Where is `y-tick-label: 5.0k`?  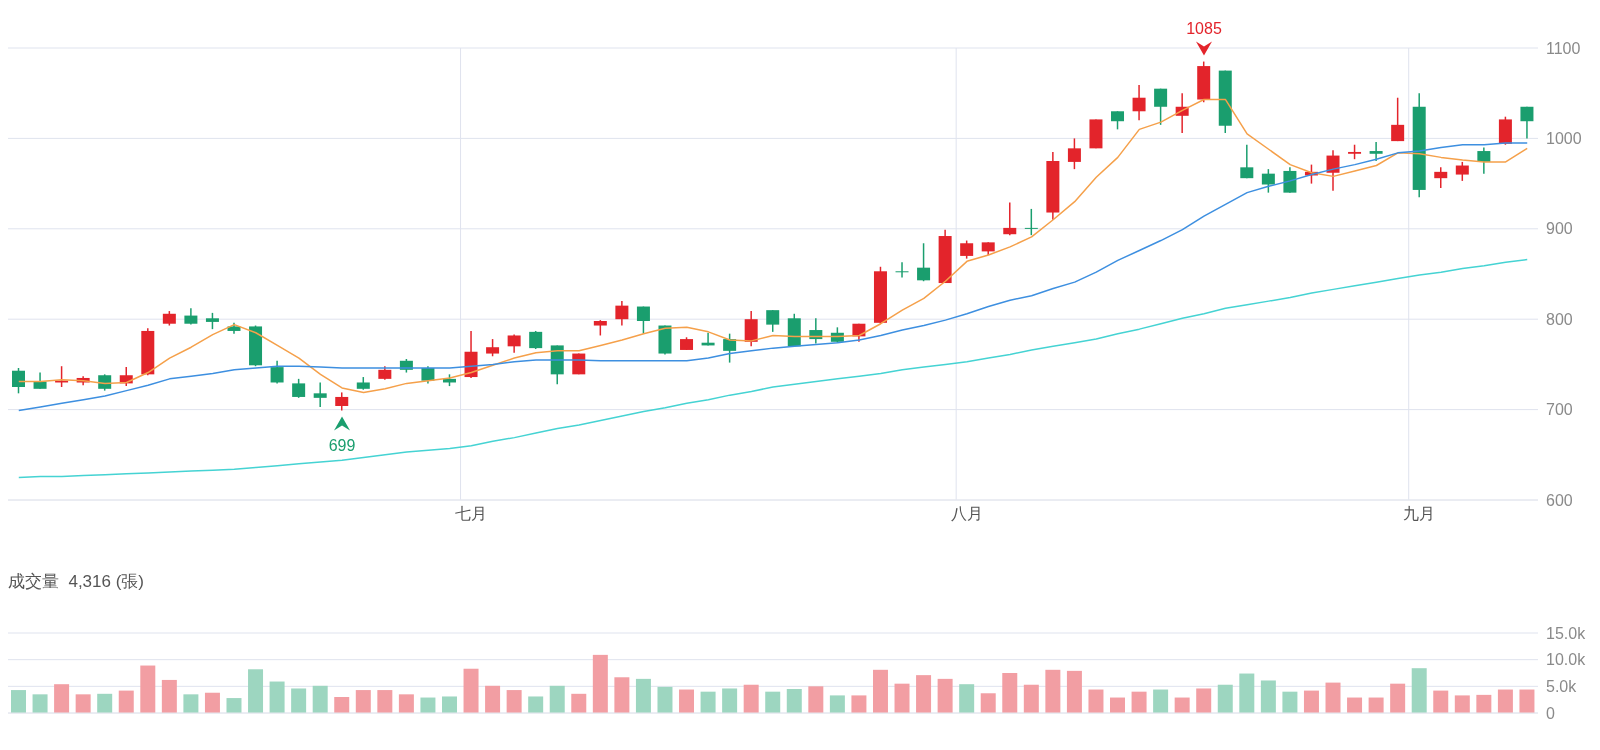
y-tick-label: 5.0k is located at coordinates (1562, 687).